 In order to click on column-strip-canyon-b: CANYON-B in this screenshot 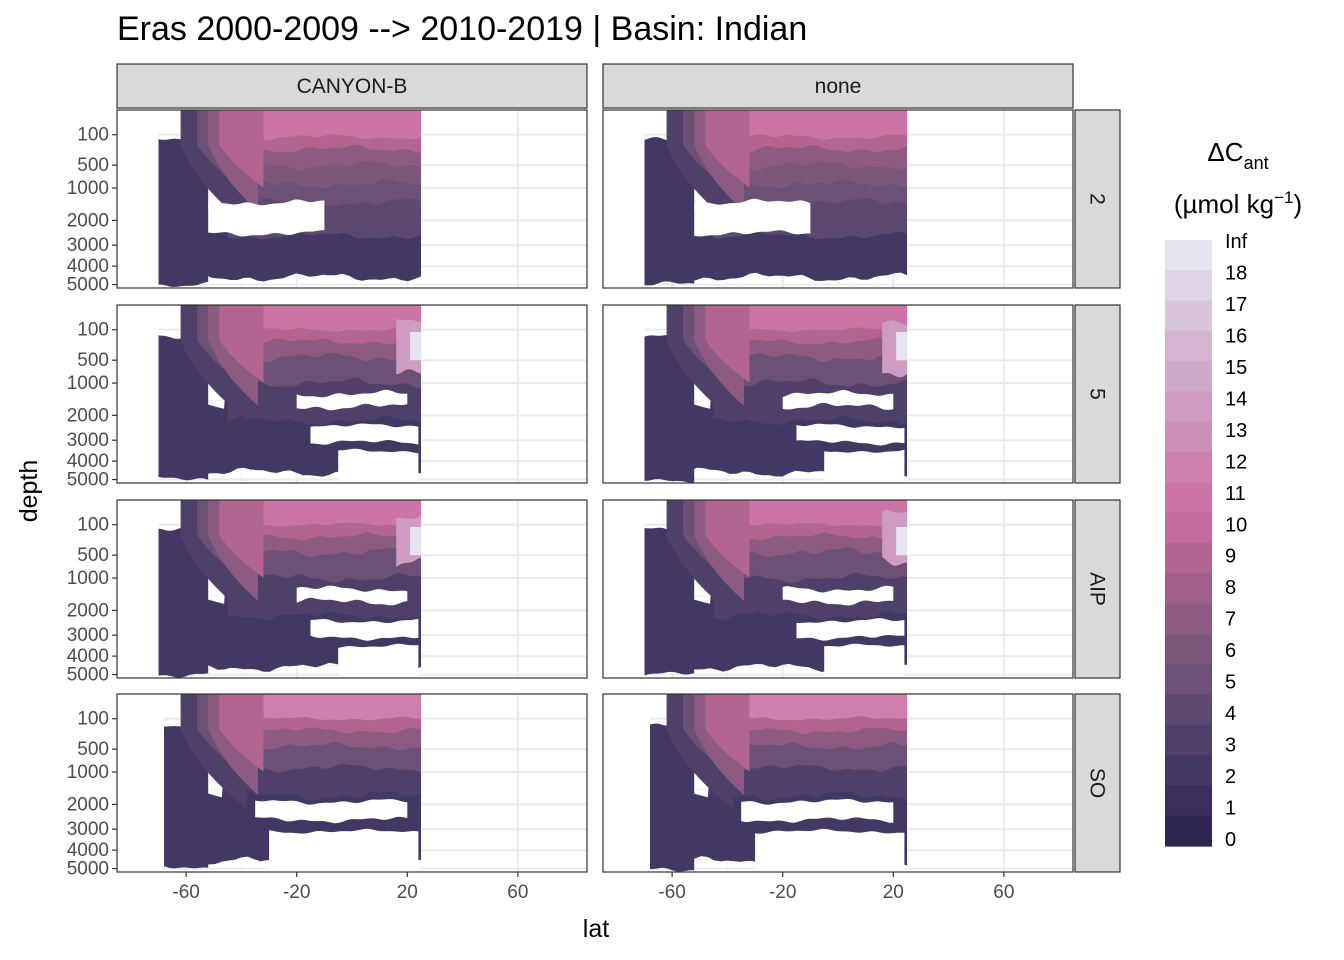, I will do `click(352, 86)`.